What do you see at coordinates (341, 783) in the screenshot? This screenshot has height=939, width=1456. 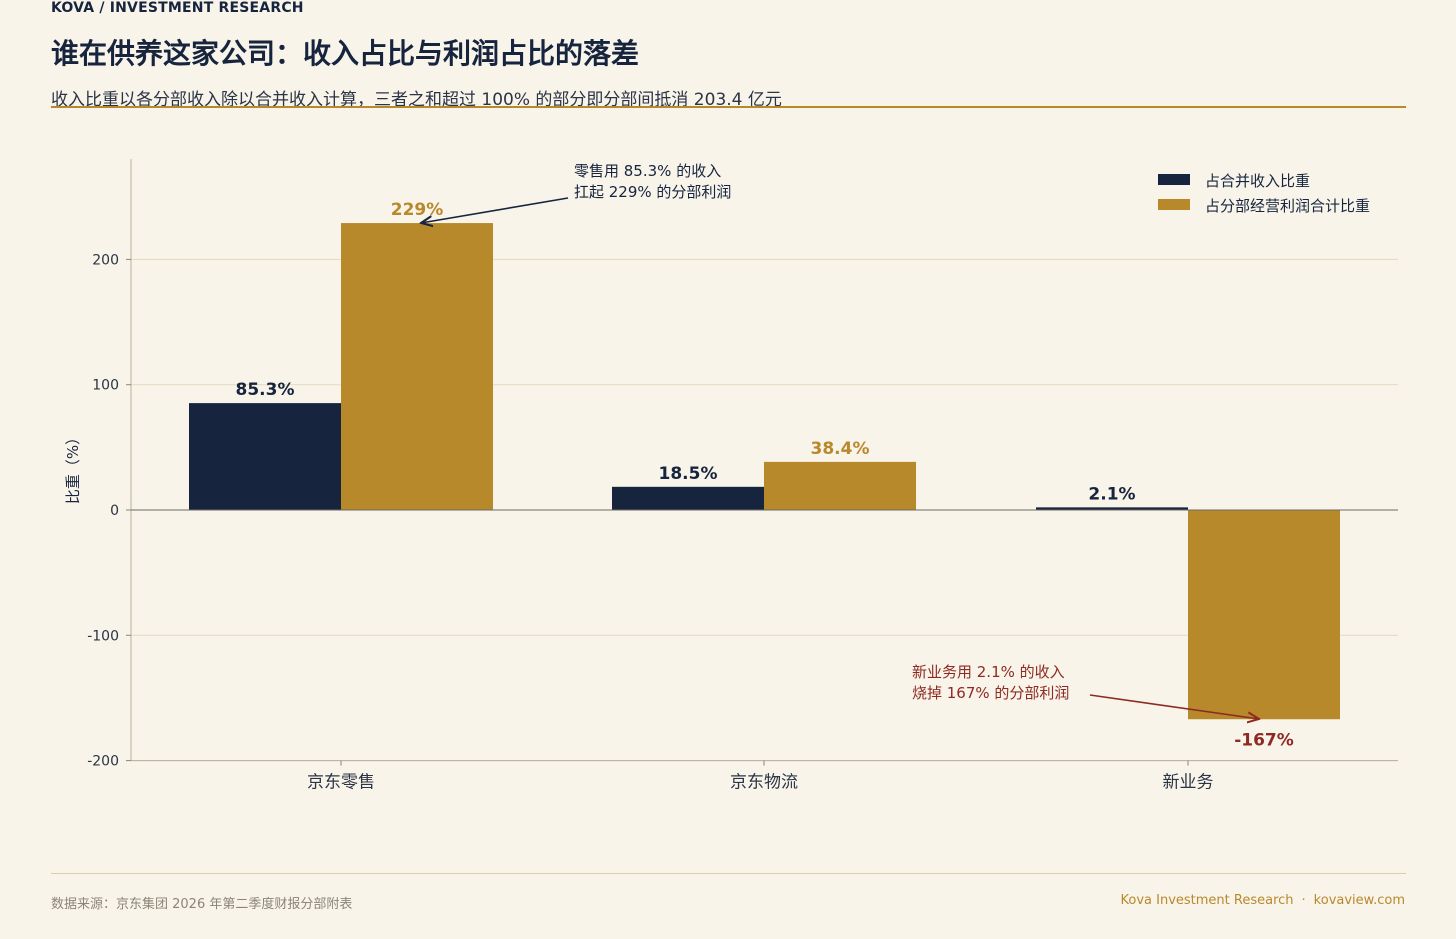 I see `x-tick-label: 京东零售` at bounding box center [341, 783].